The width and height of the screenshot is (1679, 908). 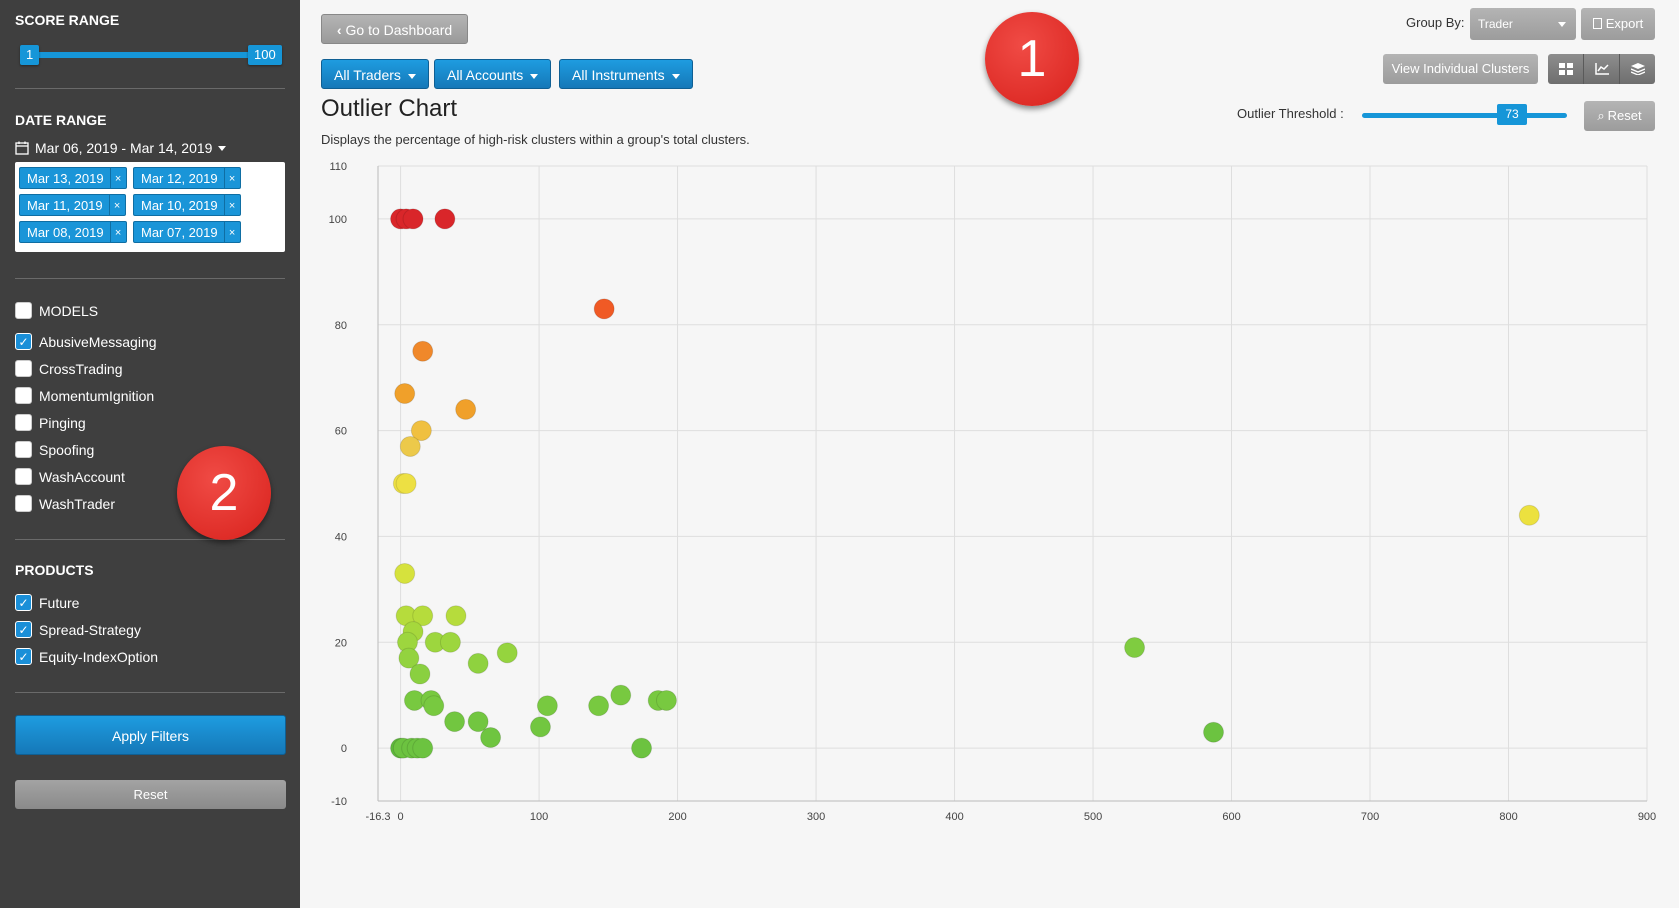 What do you see at coordinates (1093, 817) in the screenshot?
I see `x-tick-label: 500` at bounding box center [1093, 817].